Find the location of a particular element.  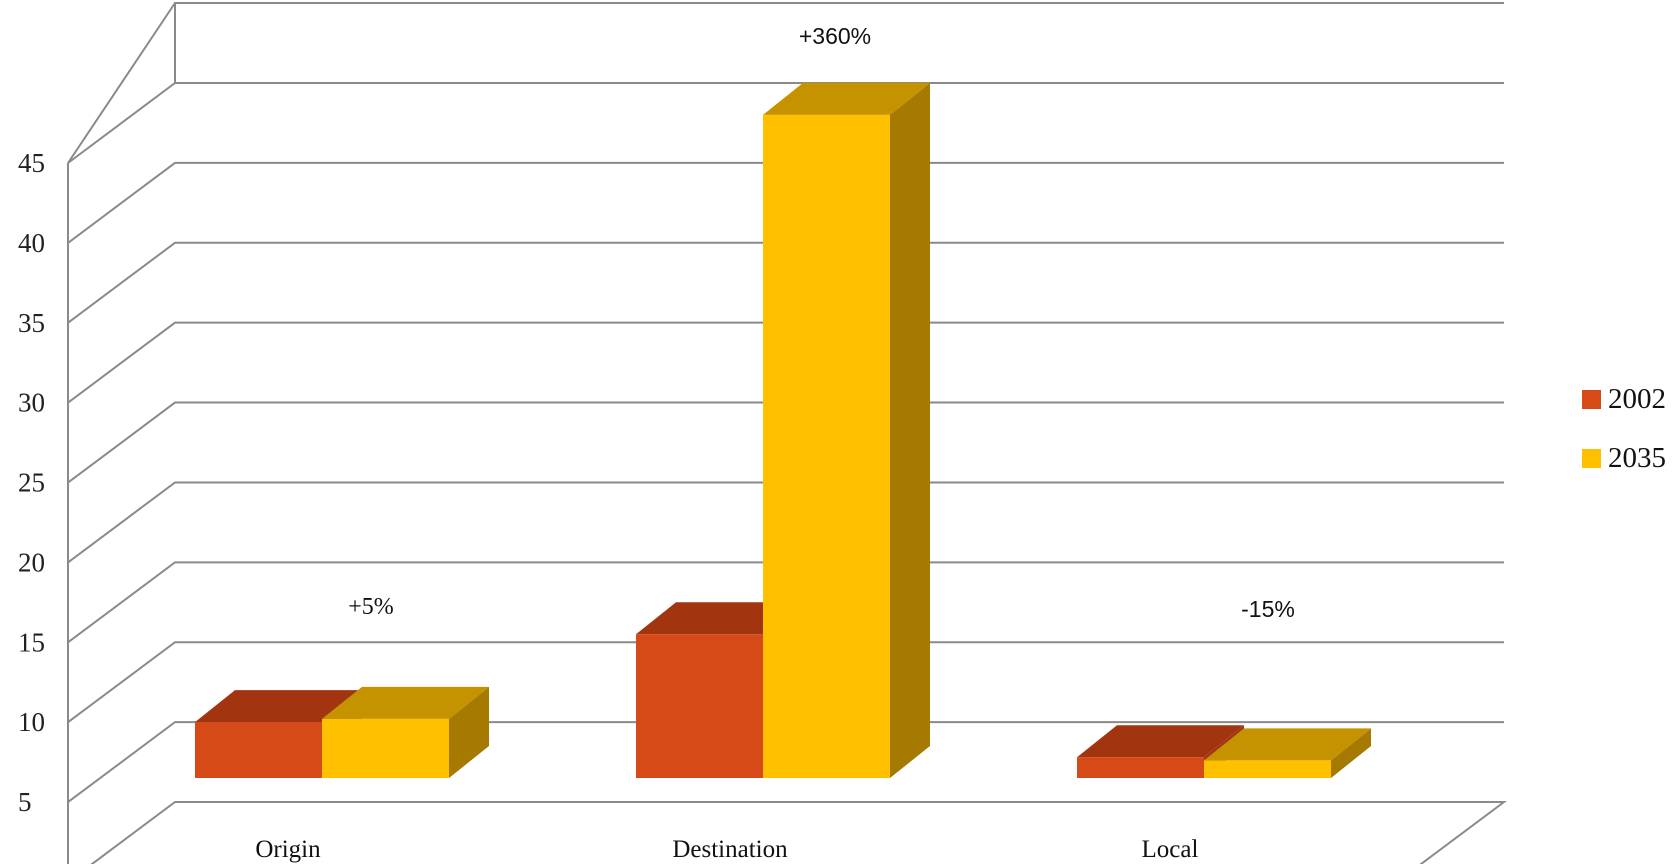

legend-swatch-2035 is located at coordinates (1591, 458).